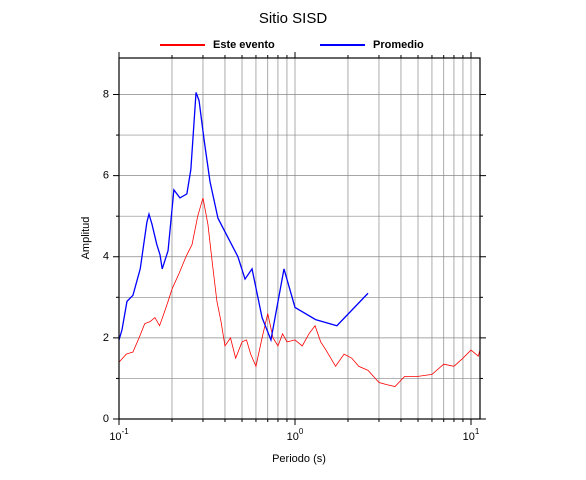  What do you see at coordinates (244, 45) in the screenshot?
I see `legend-label: Este evento` at bounding box center [244, 45].